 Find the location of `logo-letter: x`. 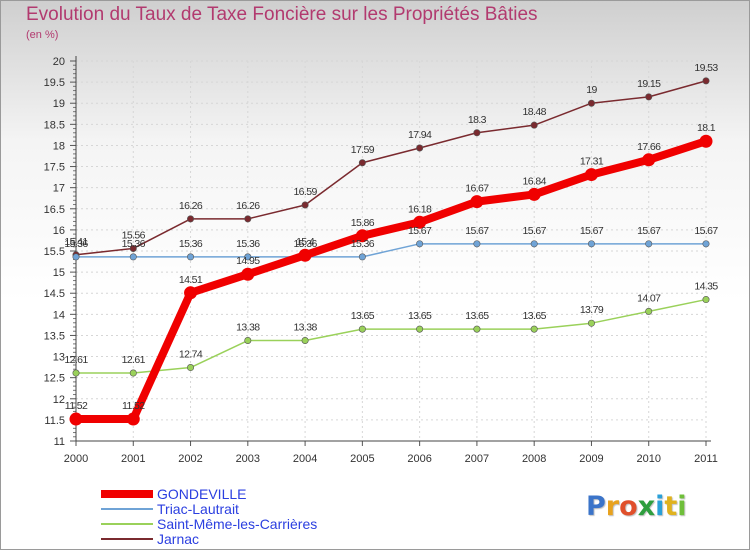

logo-letter: x is located at coordinates (646, 506).